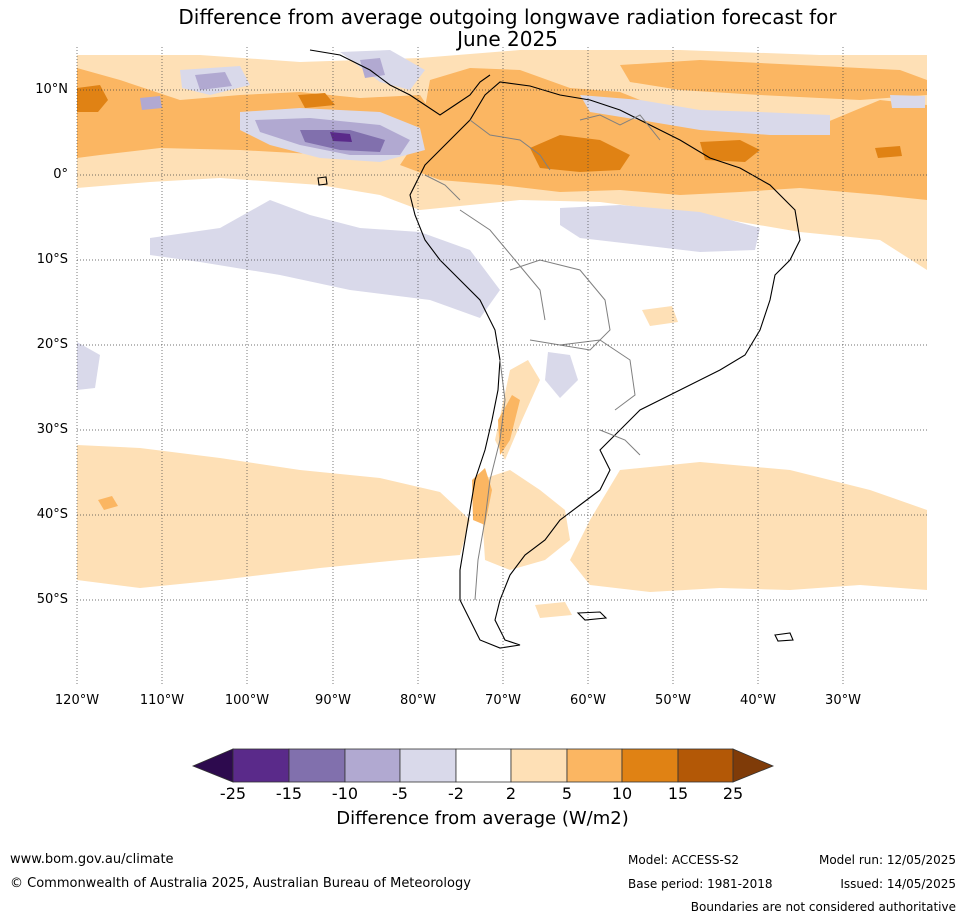 This screenshot has width=965, height=919. Describe the element at coordinates (620, 127) in the screenshot. I see `border-guianas` at that location.